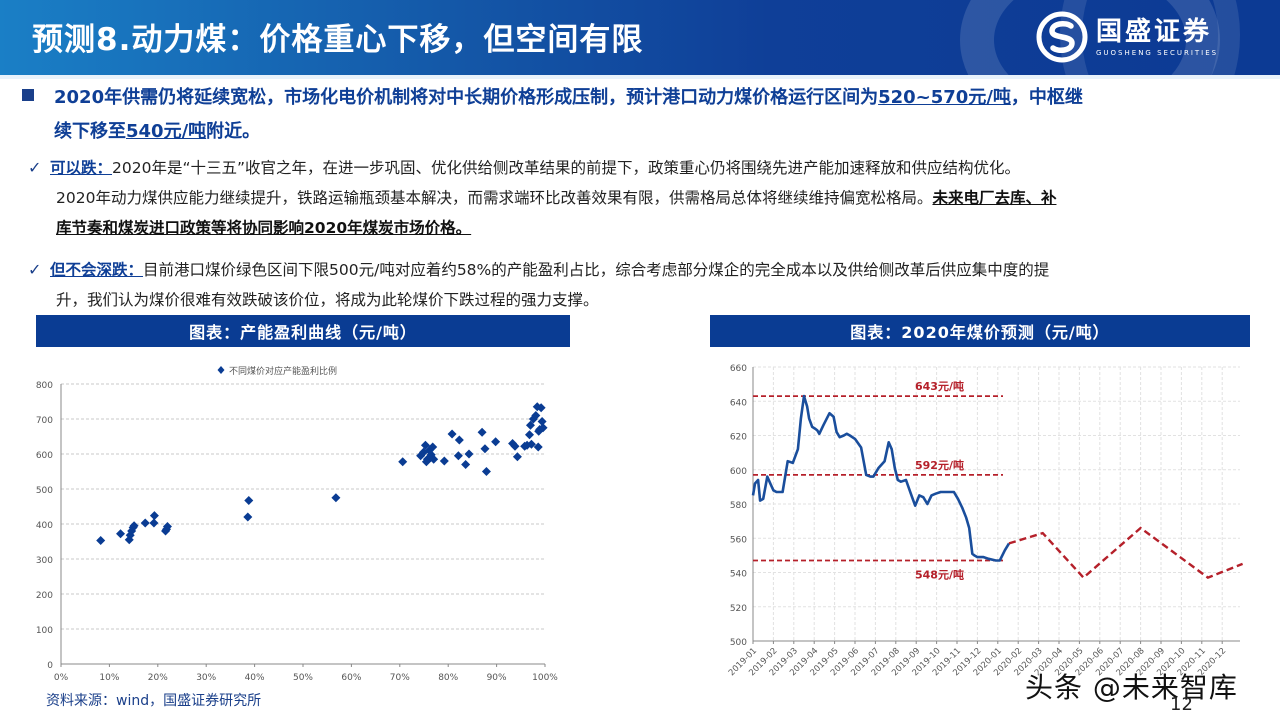 Image resolution: width=1280 pixels, height=720 pixels. What do you see at coordinates (545, 678) in the screenshot?
I see `x-tick-label: 100%` at bounding box center [545, 678].